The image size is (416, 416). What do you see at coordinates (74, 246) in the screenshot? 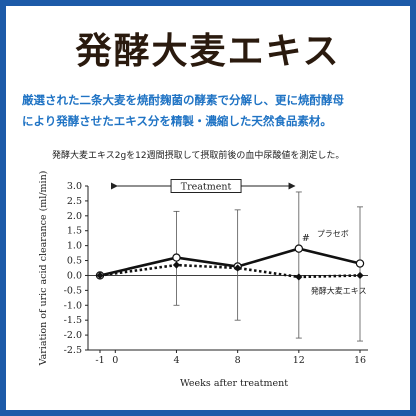
I see `y-tick-label: 1.0` at bounding box center [74, 246].